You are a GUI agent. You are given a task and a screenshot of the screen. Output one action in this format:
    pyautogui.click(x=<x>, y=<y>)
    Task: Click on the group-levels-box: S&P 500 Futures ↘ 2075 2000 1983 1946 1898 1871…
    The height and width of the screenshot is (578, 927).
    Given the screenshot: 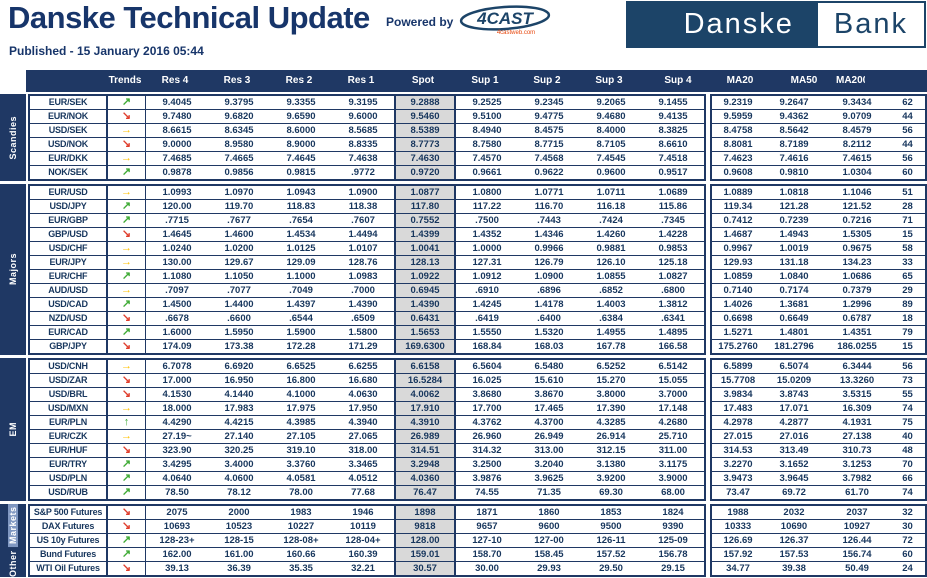 What is the action you would take?
    pyautogui.click(x=367, y=541)
    